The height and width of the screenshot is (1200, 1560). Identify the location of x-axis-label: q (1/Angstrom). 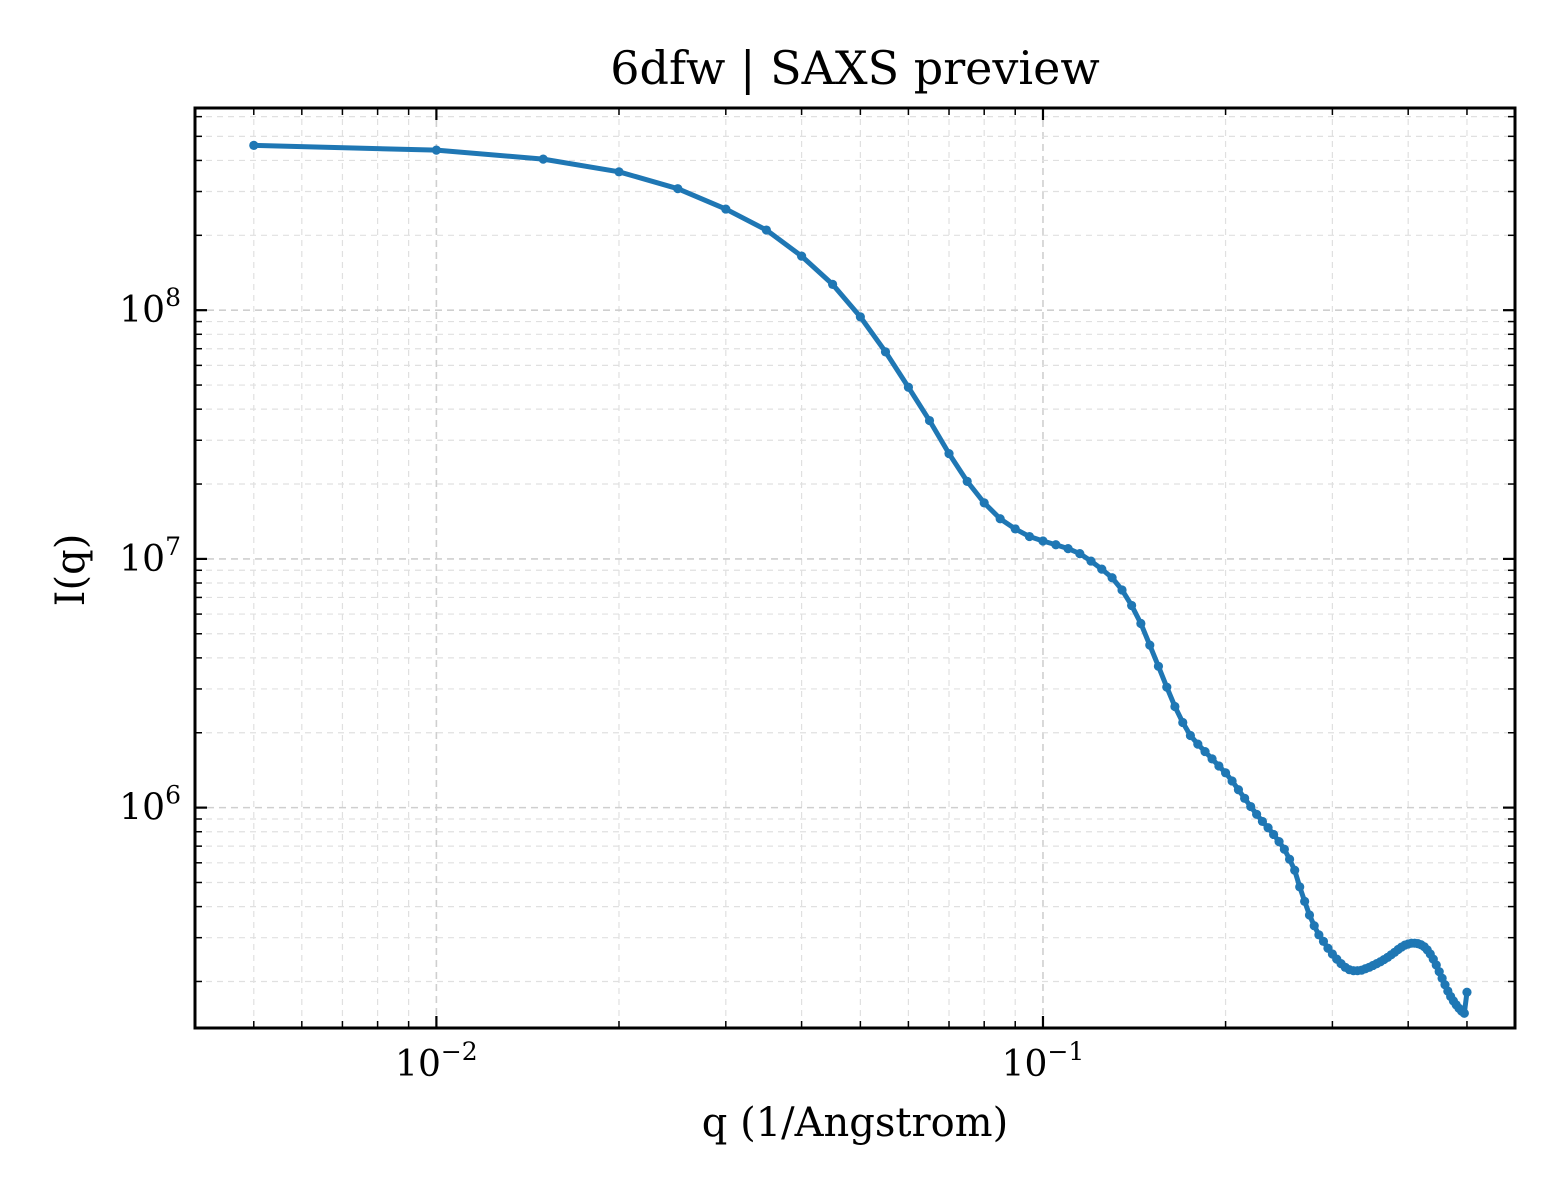
(855, 1123).